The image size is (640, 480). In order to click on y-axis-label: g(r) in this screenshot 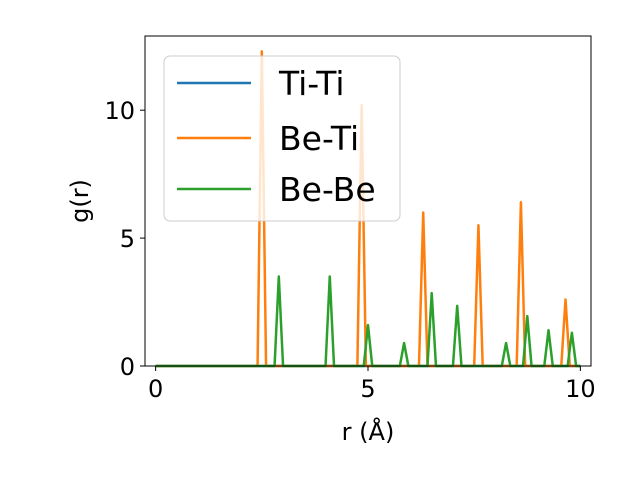, I will do `click(80, 201)`.